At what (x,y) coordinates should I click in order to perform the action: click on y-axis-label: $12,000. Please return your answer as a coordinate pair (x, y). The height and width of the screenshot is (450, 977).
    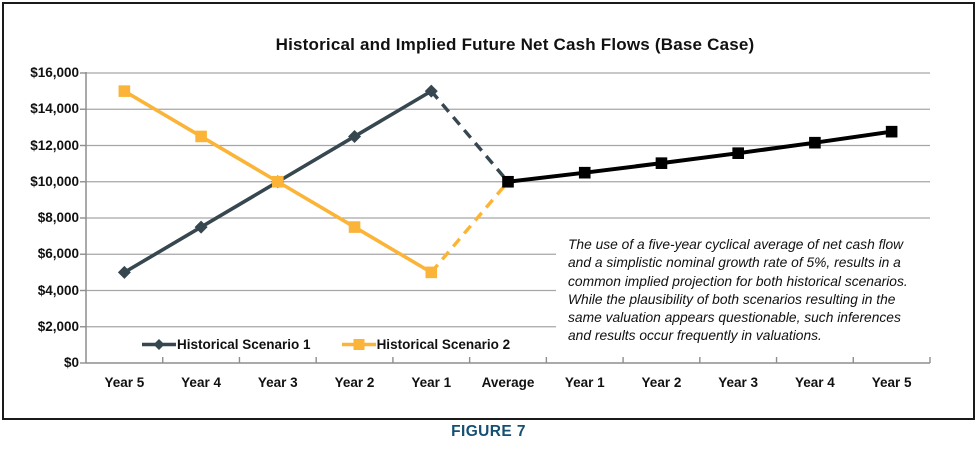
    Looking at the image, I should click on (54, 145).